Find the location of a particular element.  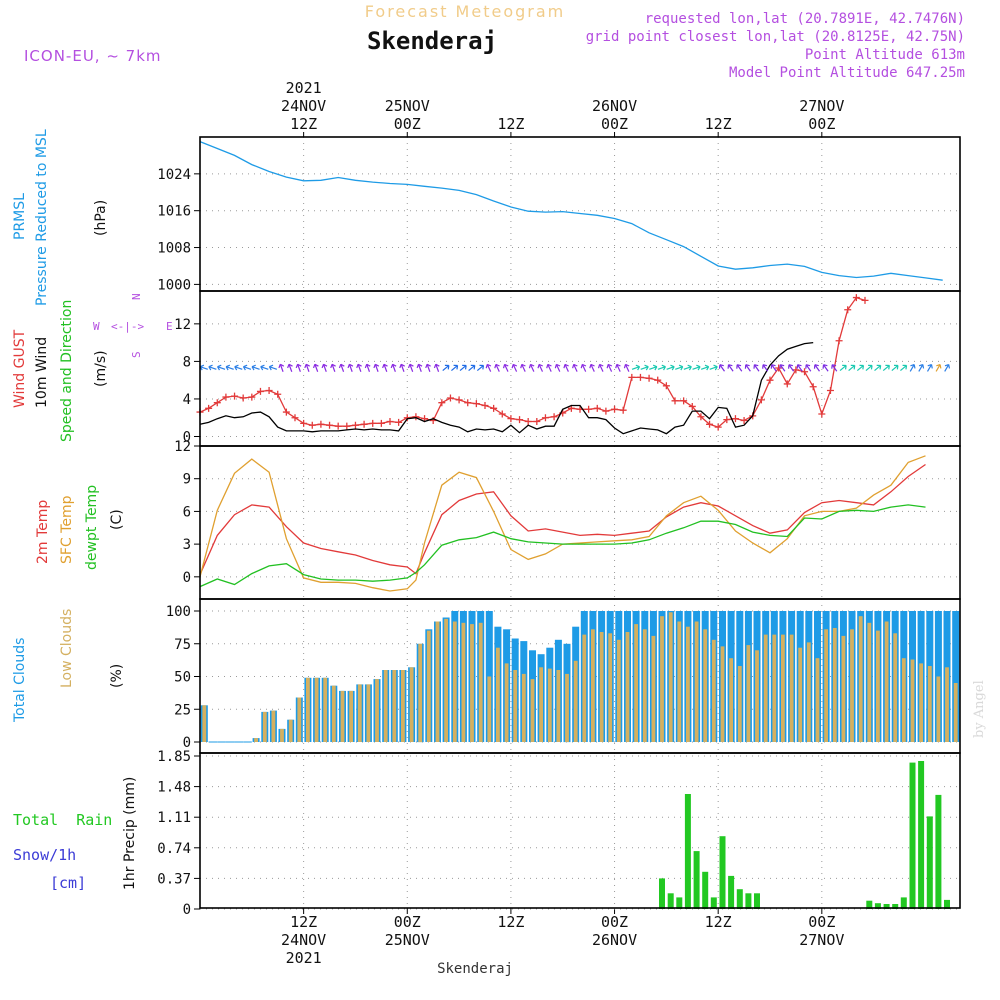

compass-rose: W <-|-> E N S is located at coordinates (133, 325).